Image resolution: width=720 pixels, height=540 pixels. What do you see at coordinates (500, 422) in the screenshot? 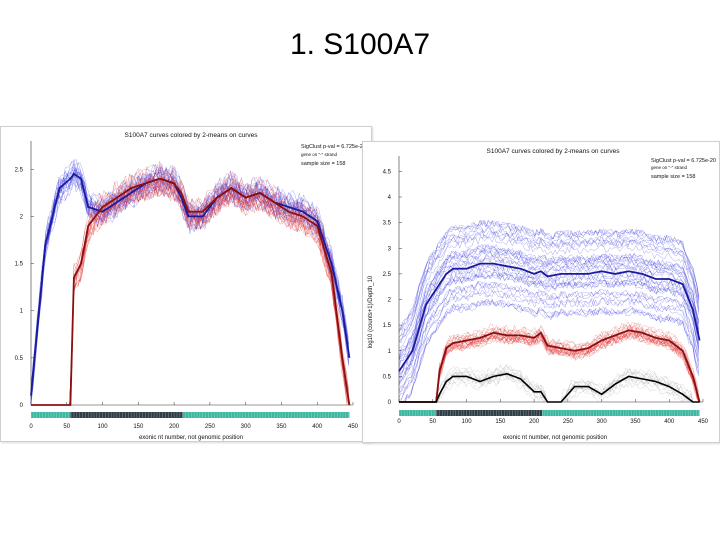
I see `x-tick-label: 150` at bounding box center [500, 422].